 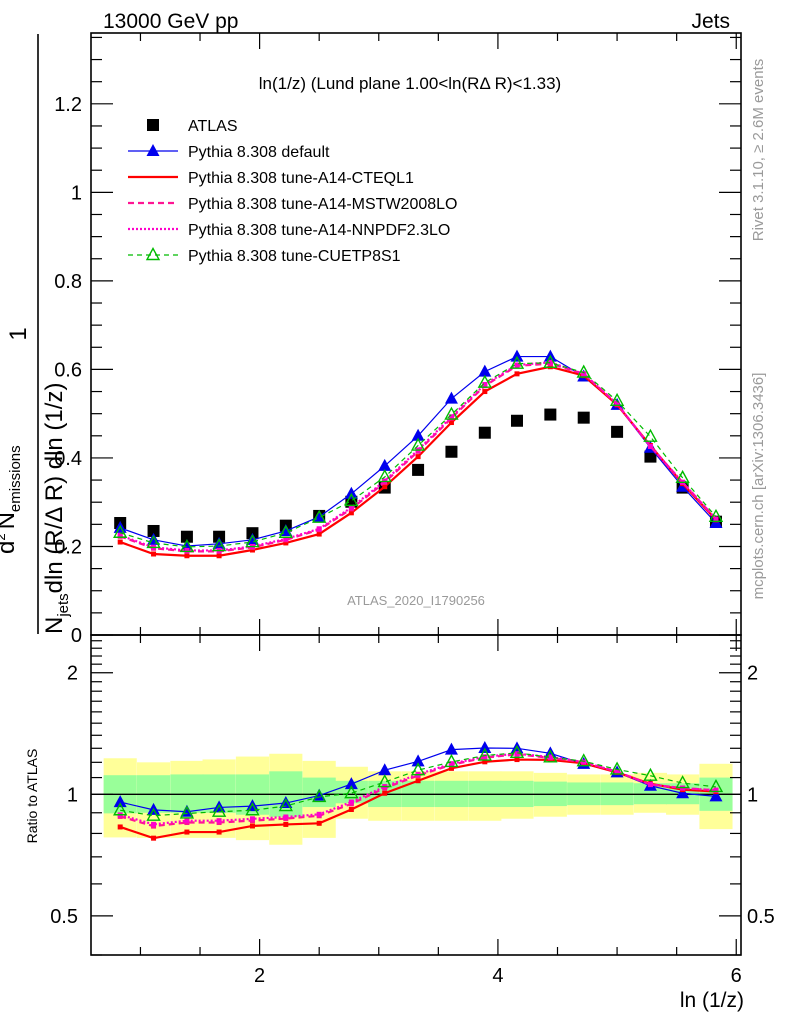 I want to click on plot-title: ln(1/z) (Lund plane 1.00<ln(RΔ R)<1.33), so click(x=410, y=83).